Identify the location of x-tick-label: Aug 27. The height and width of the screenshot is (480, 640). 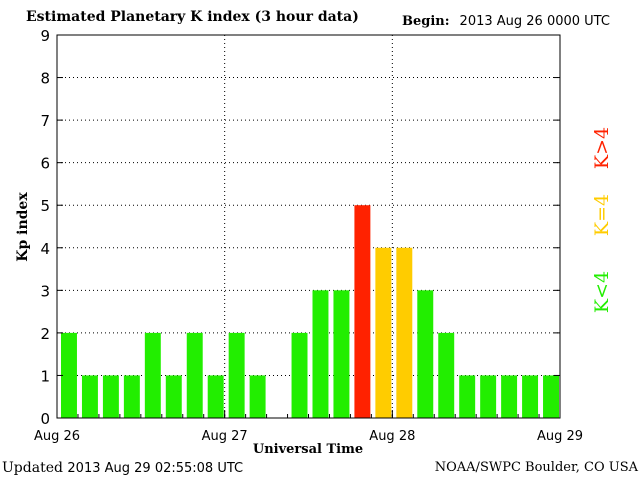
(225, 436).